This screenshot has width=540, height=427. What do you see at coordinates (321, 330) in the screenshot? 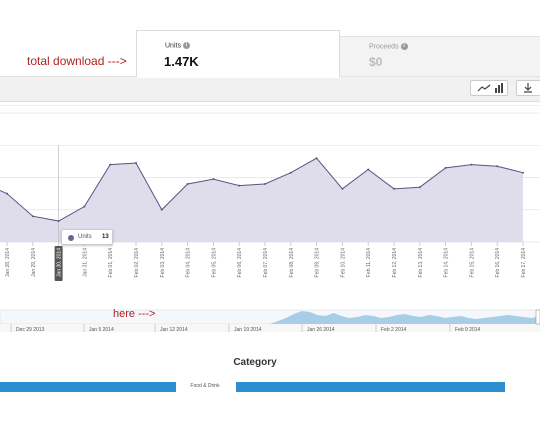
I see `navigator-label: Jan 26 2014` at bounding box center [321, 330].